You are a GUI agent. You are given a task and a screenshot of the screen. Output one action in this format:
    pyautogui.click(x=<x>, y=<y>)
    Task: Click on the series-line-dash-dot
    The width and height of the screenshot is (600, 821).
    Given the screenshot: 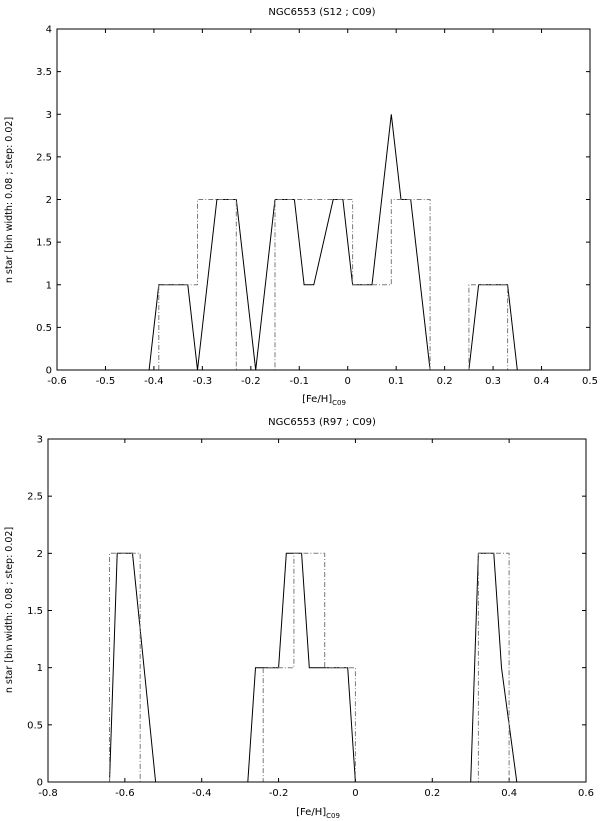 What is the action you would take?
    pyautogui.click(x=333, y=285)
    